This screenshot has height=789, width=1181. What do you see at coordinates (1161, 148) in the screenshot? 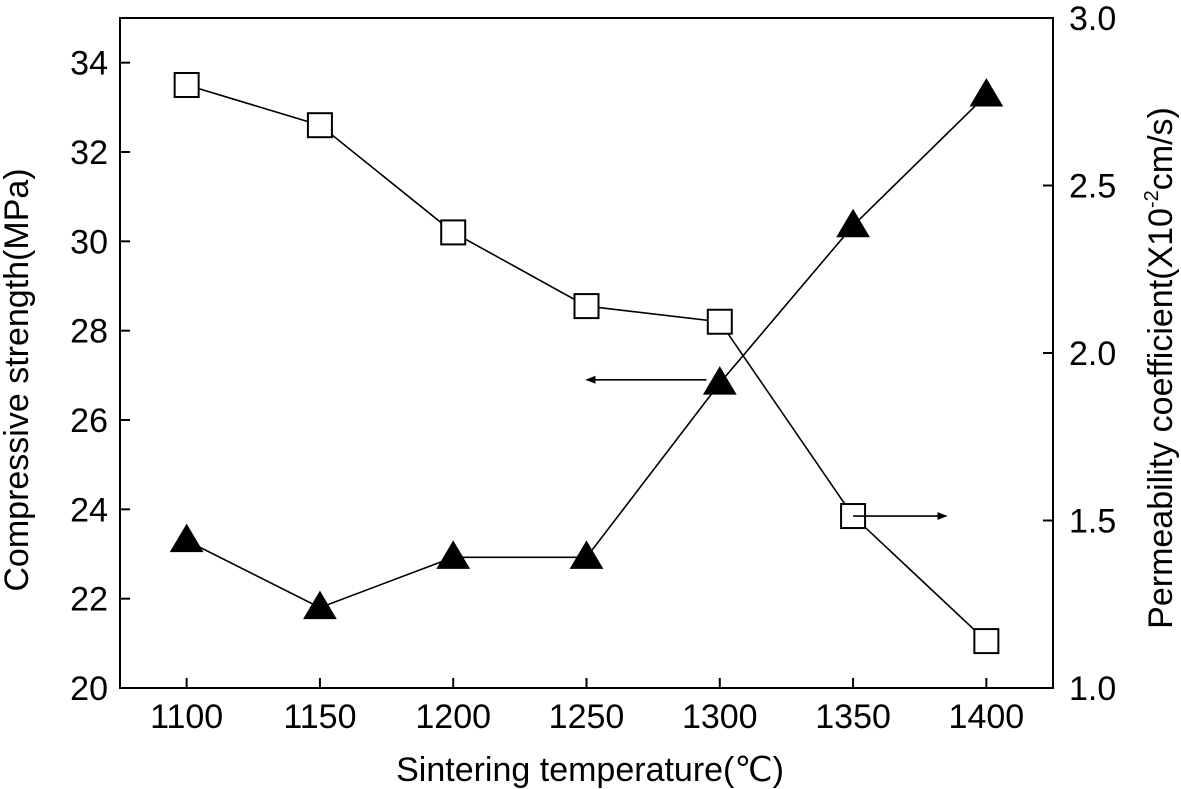
I see `y2-label-tail: cm/s)` at bounding box center [1161, 148].